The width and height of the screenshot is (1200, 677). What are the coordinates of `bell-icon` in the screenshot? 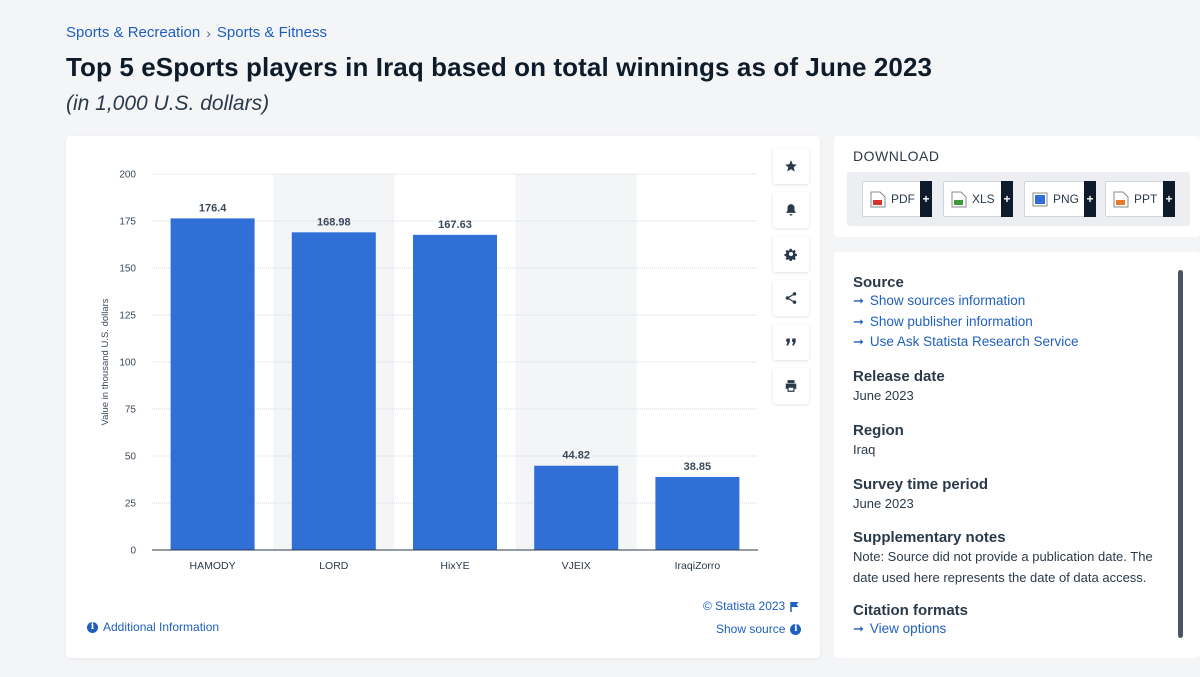 It's located at (791, 210).